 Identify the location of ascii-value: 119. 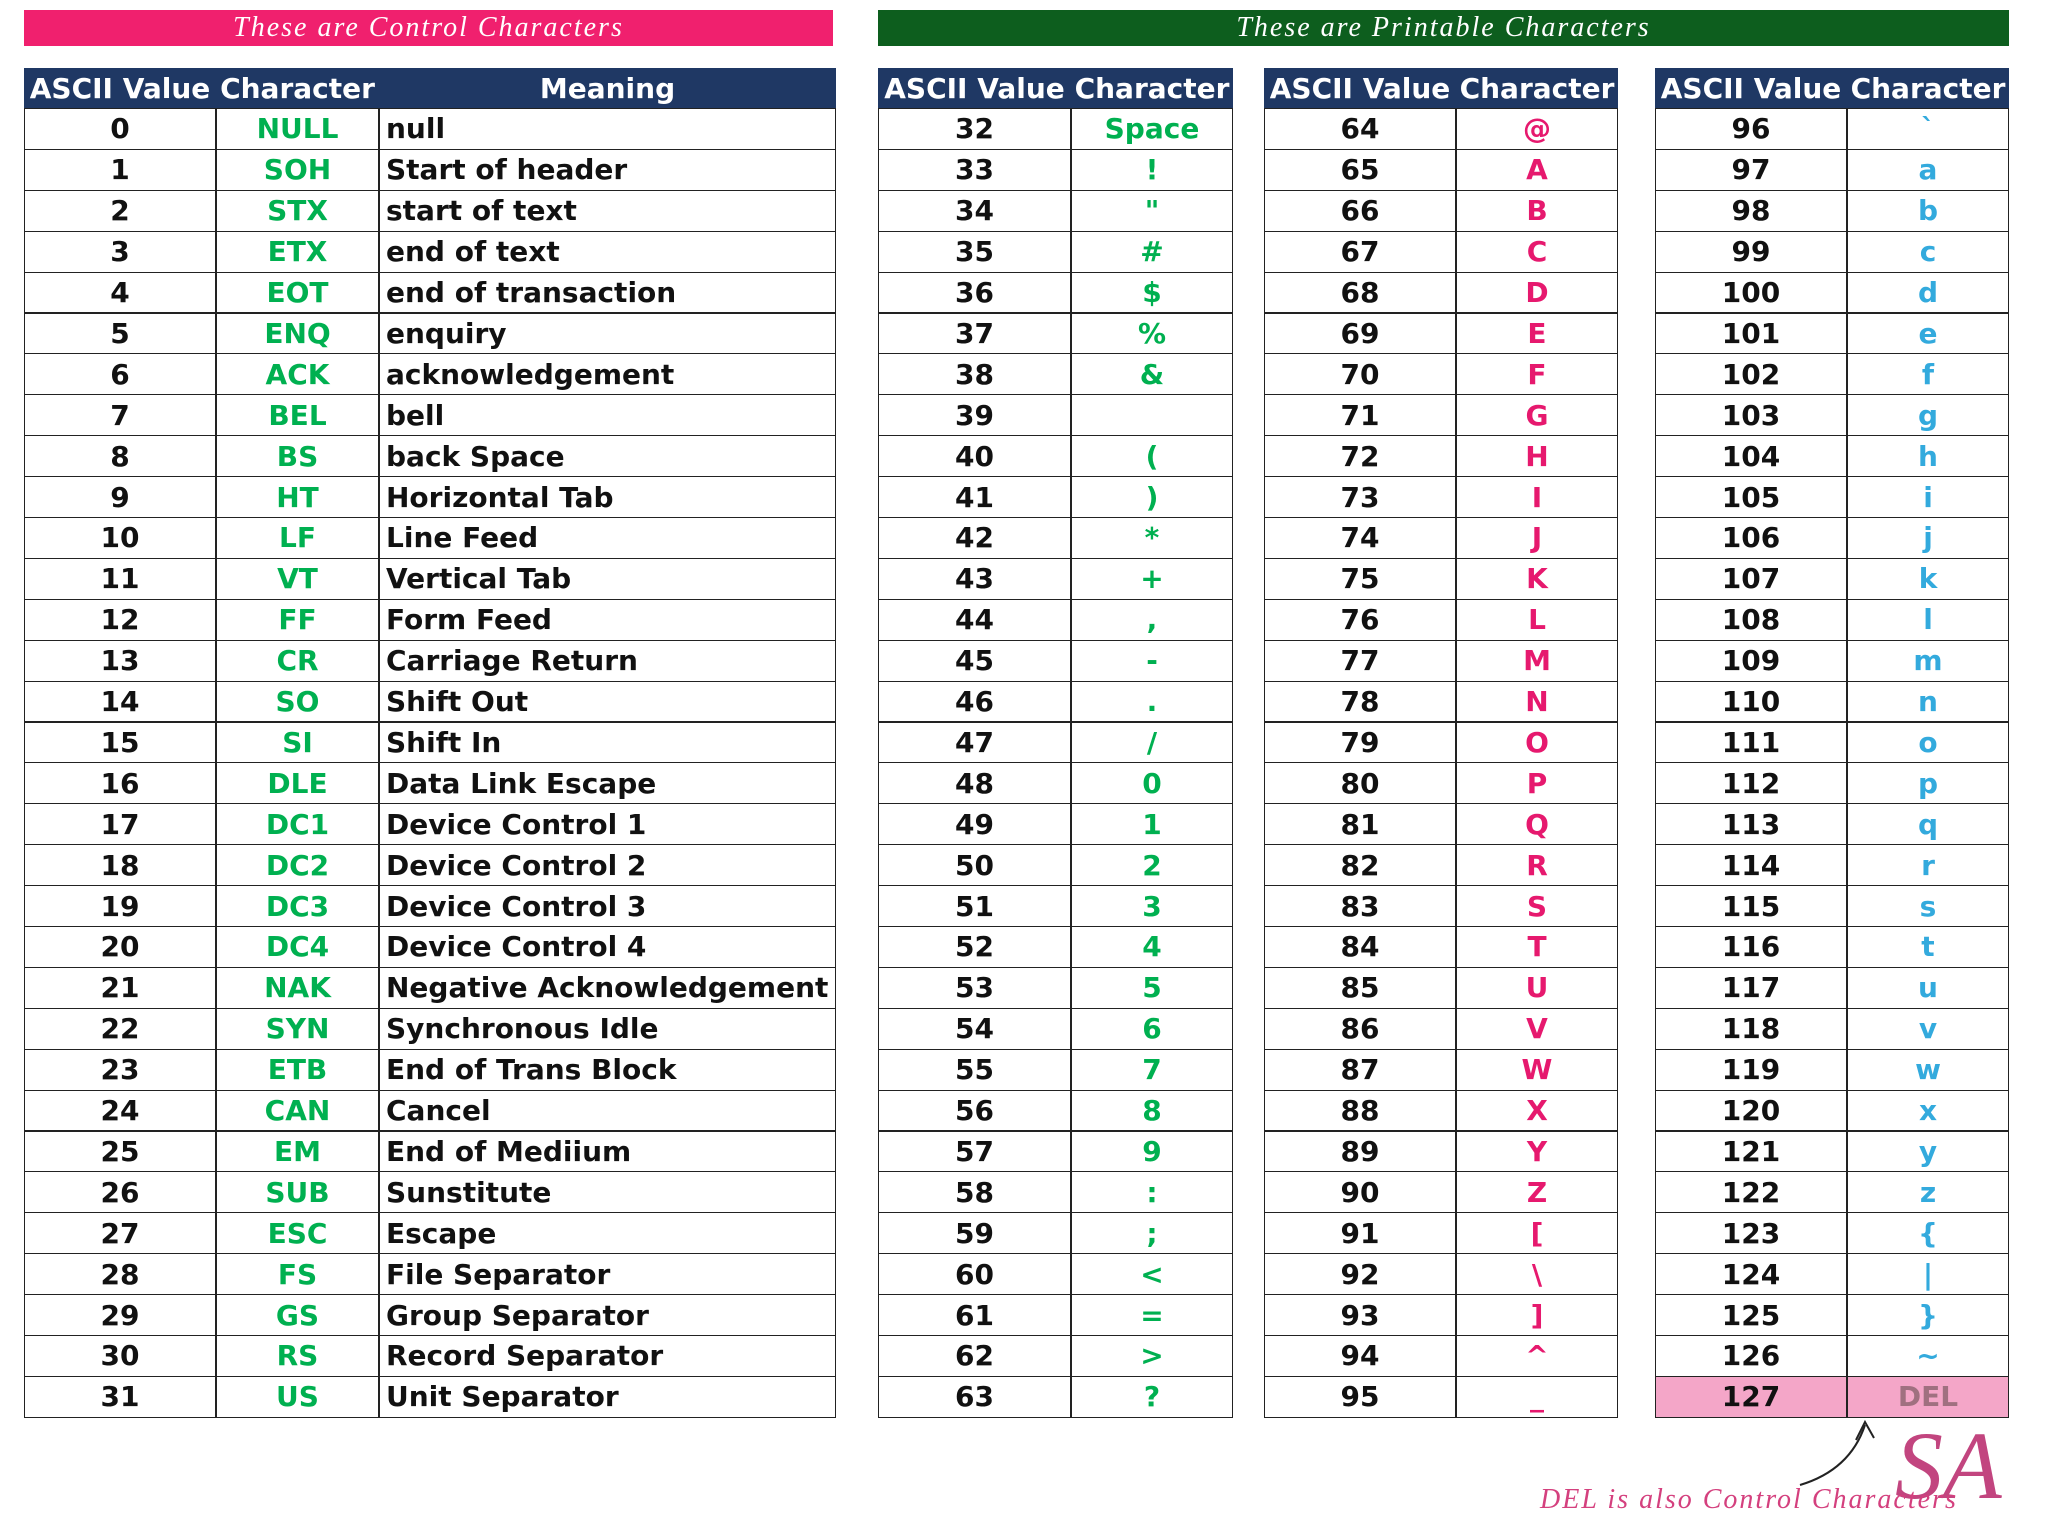
(1751, 1069).